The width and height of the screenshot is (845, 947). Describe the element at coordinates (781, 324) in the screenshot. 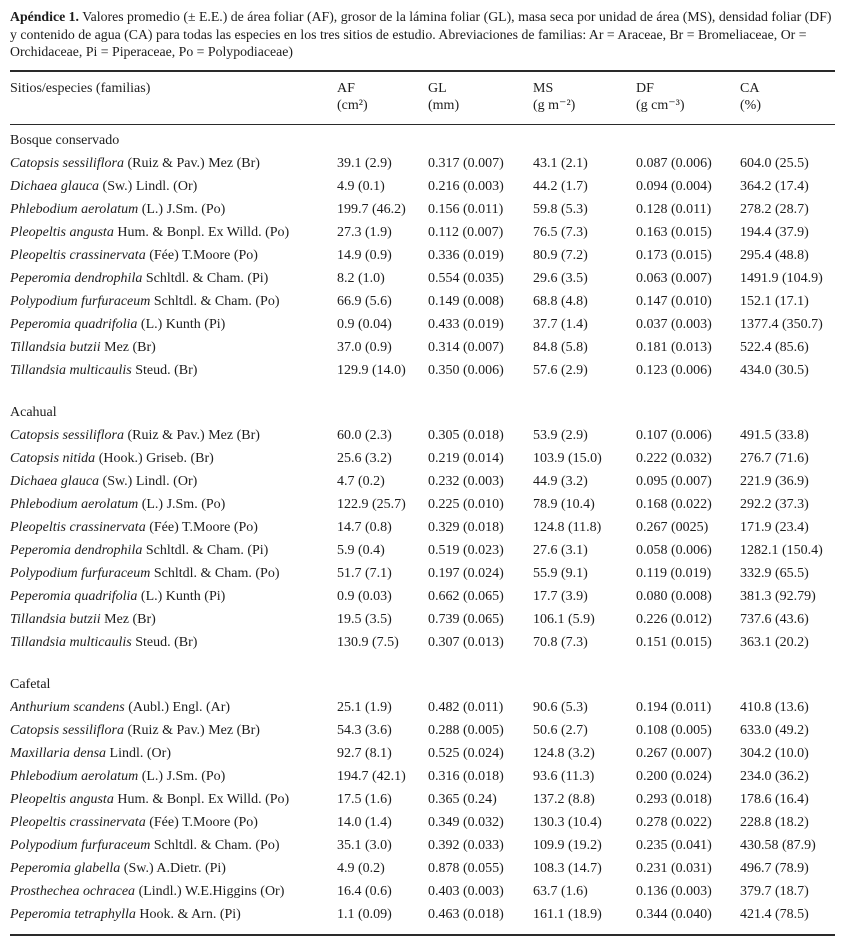

I see `ca-value: 1377.4 (350.7)` at that location.